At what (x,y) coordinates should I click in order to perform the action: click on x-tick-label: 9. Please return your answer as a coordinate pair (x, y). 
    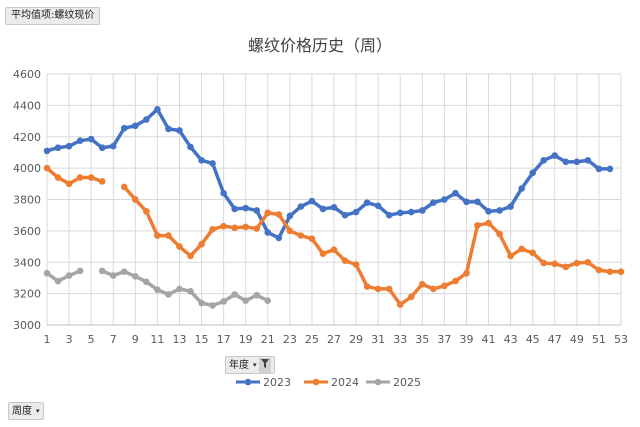
    Looking at the image, I should click on (135, 339).